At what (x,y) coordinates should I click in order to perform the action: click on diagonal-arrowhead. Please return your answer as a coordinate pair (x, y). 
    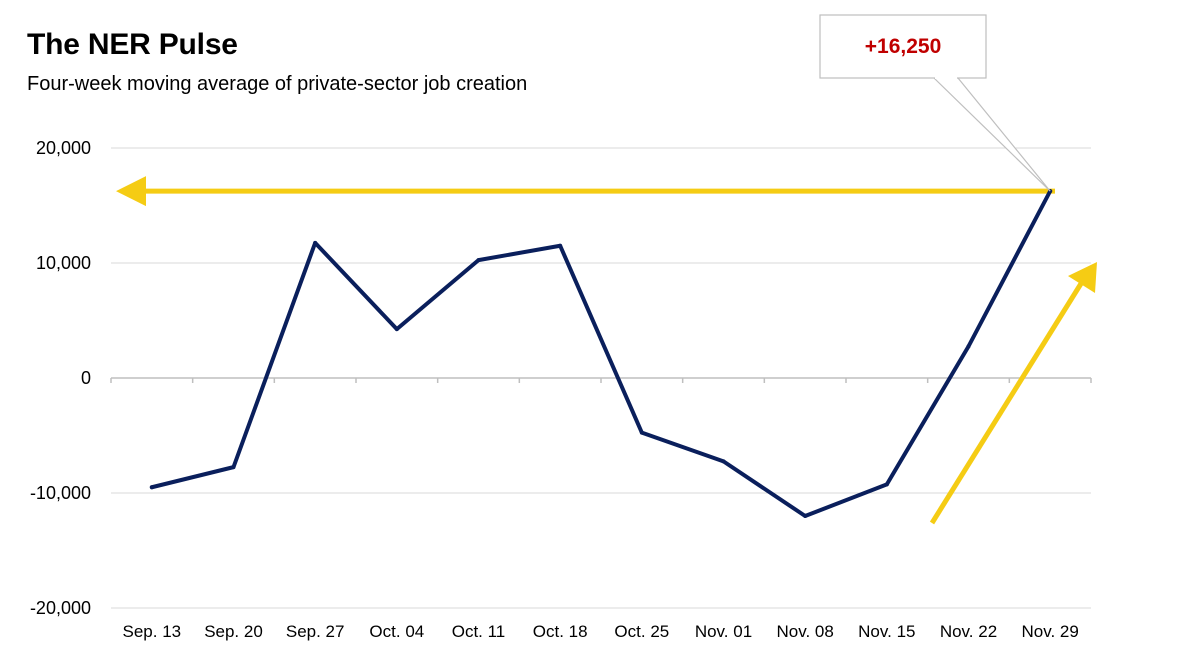
    Looking at the image, I should click on (1082, 277).